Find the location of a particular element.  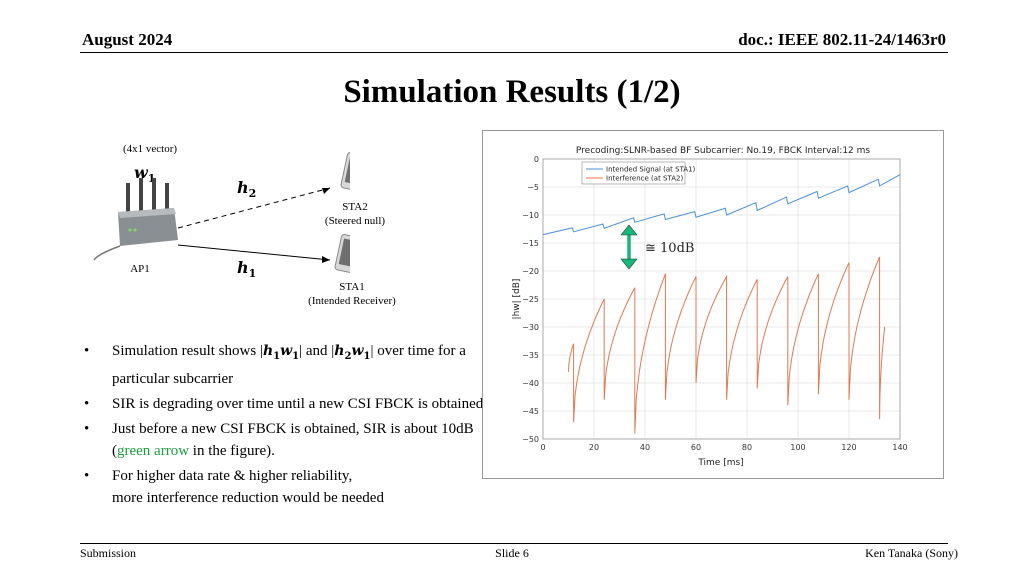

h2-label: h2 is located at coordinates (246, 189).